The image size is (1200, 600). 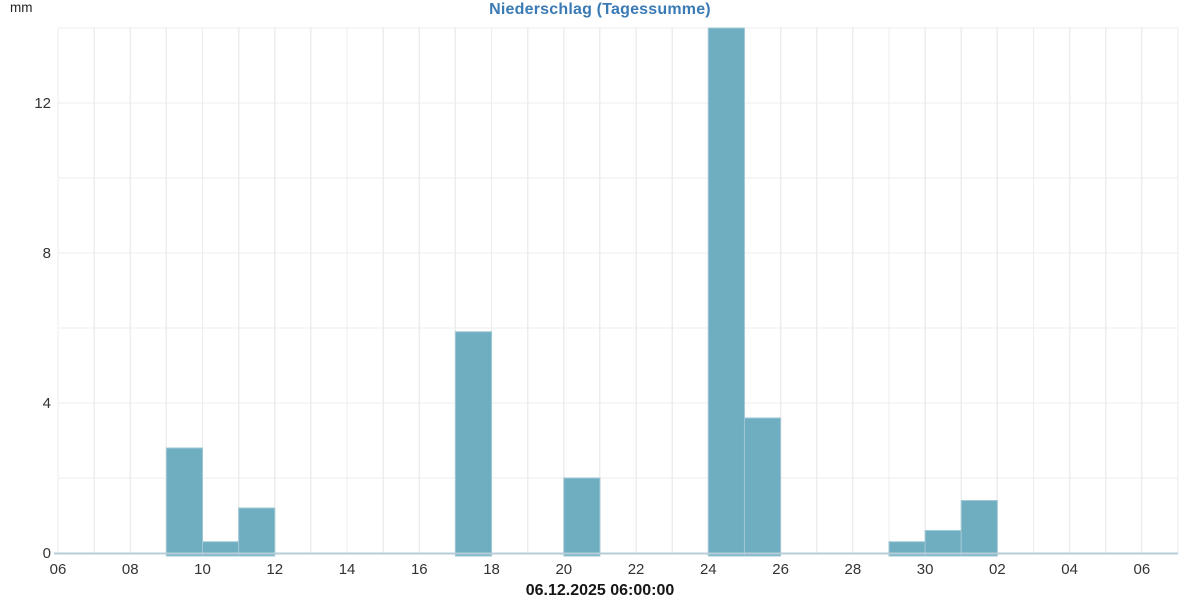 I want to click on x-tick-label: 18, so click(x=491, y=569).